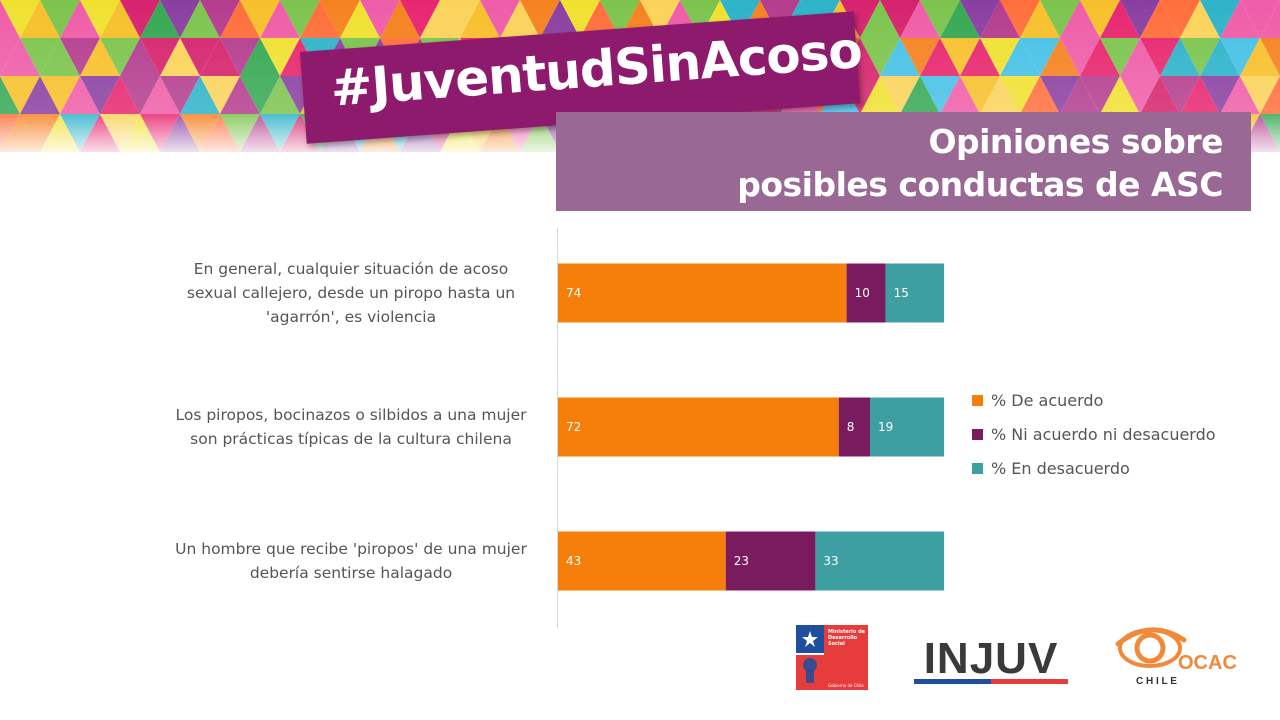  I want to click on ocac-logo: OCAC C H I L E, so click(1176, 657).